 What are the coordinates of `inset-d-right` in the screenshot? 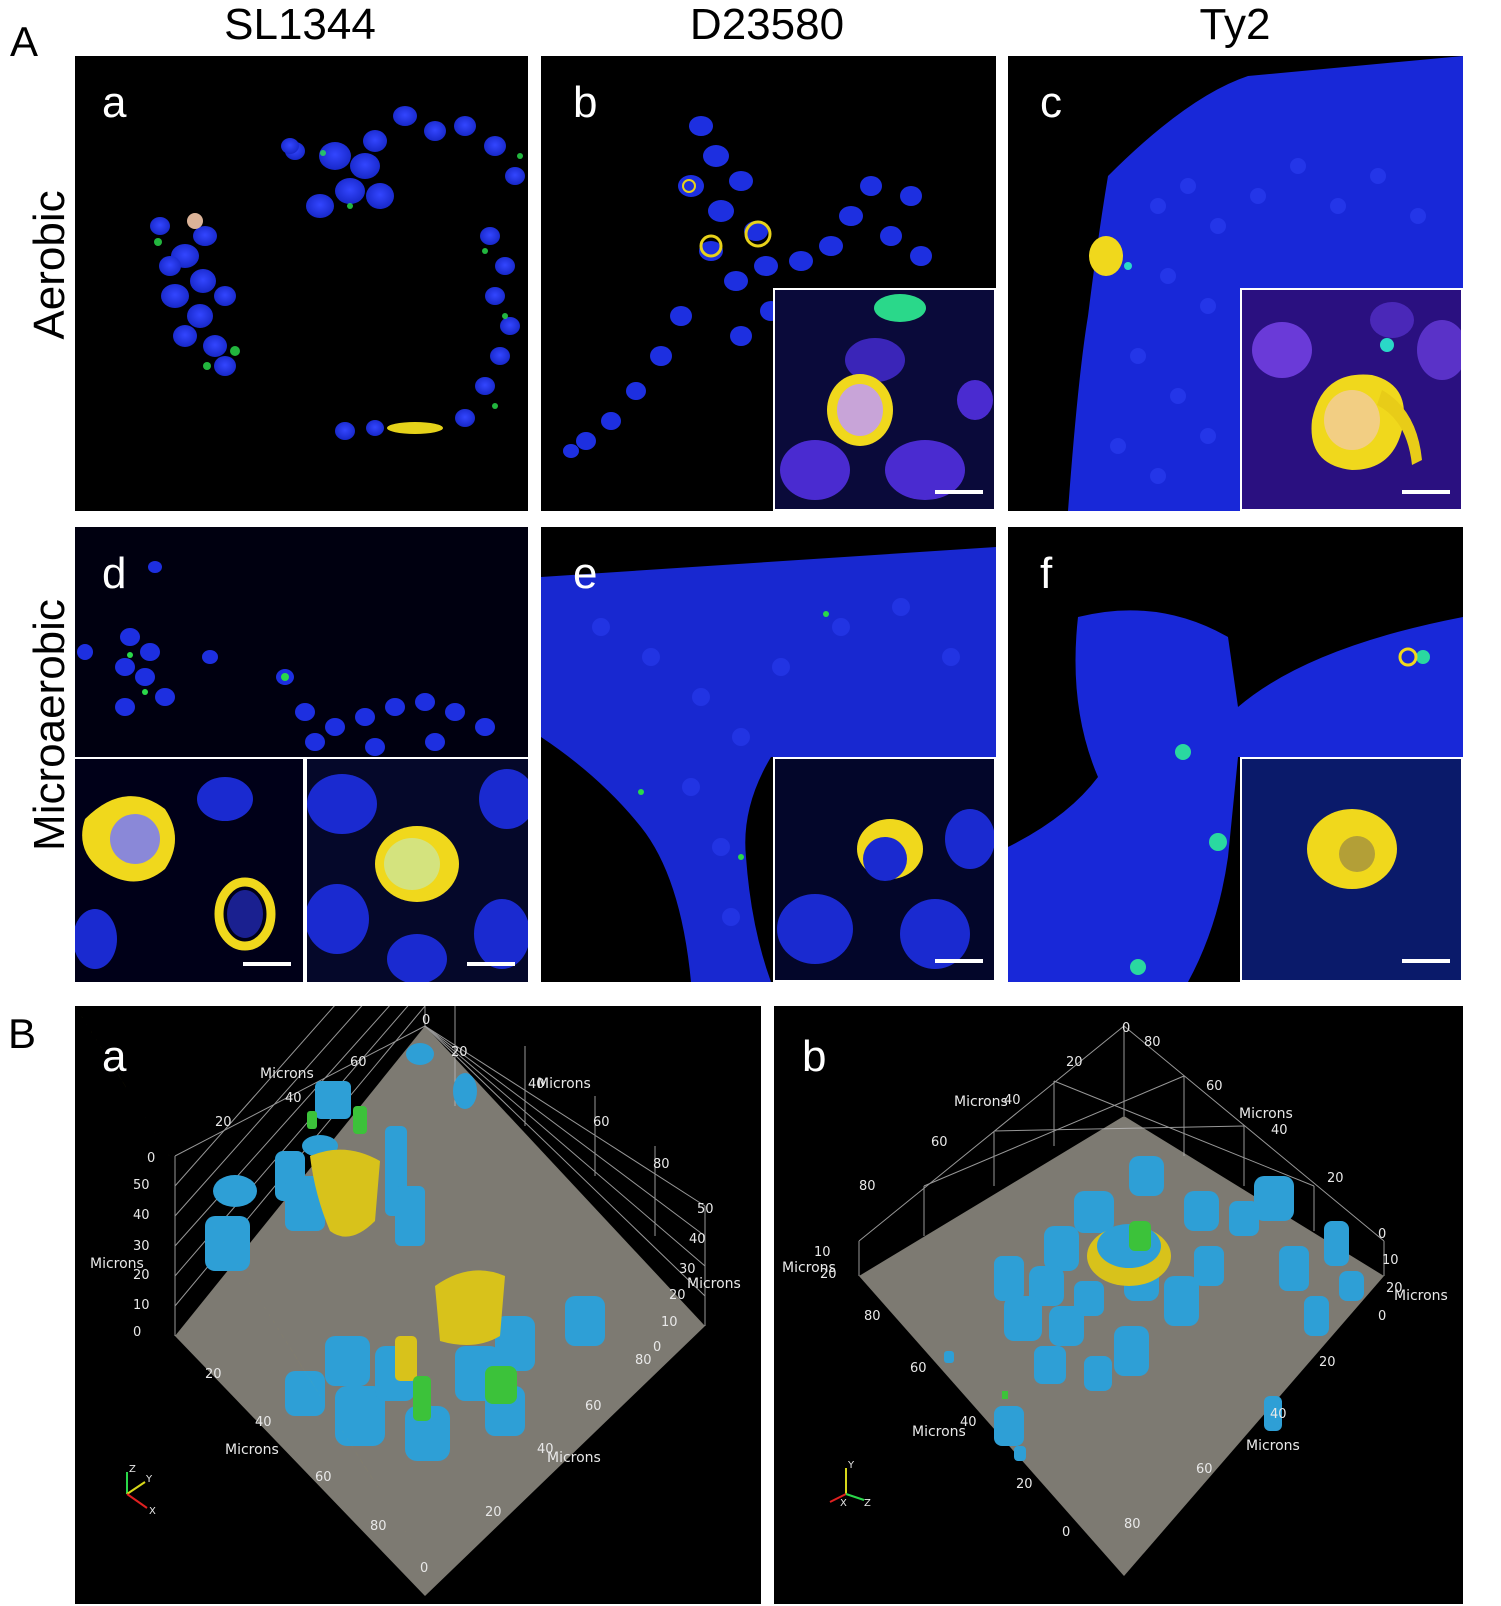 It's located at (416, 869).